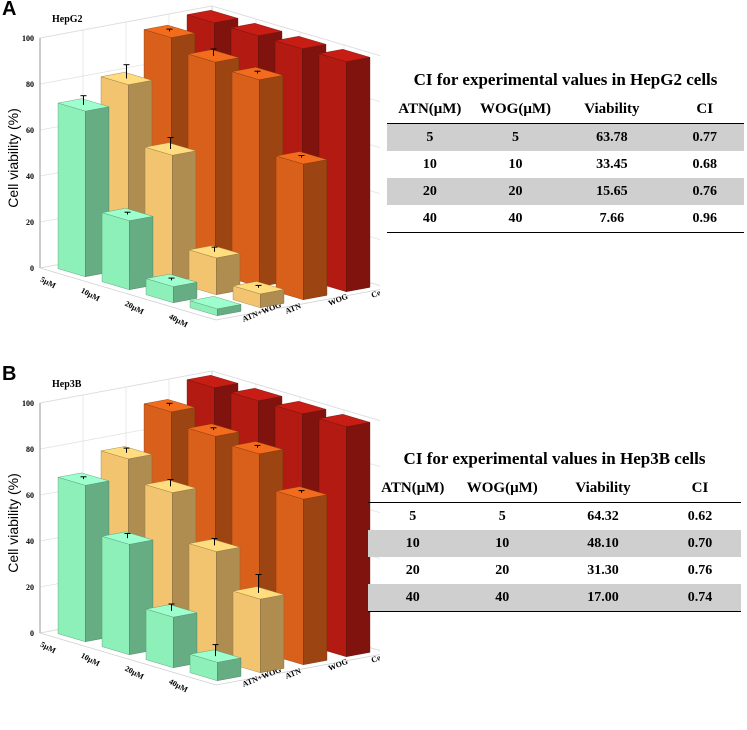  Describe the element at coordinates (67, 384) in the screenshot. I see `chart-title: Hep3B` at that location.